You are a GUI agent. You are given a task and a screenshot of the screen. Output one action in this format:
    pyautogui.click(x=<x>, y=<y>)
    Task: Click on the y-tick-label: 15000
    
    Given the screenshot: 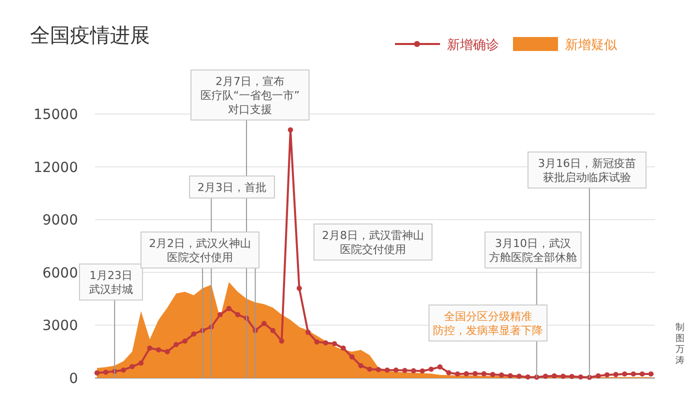 What is the action you would take?
    pyautogui.click(x=55, y=115)
    